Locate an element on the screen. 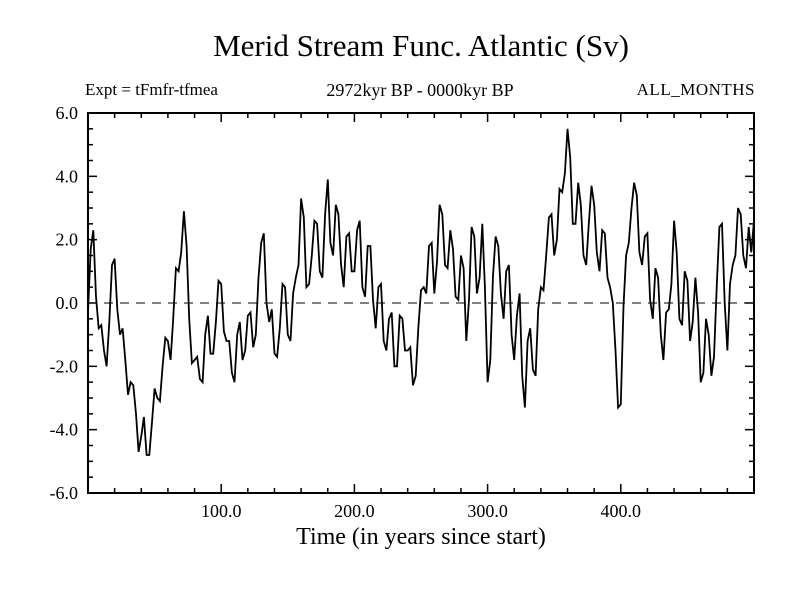 Image resolution: width=800 pixels, height=600 pixels. months-label: ALL_MONTHS is located at coordinates (695, 89).